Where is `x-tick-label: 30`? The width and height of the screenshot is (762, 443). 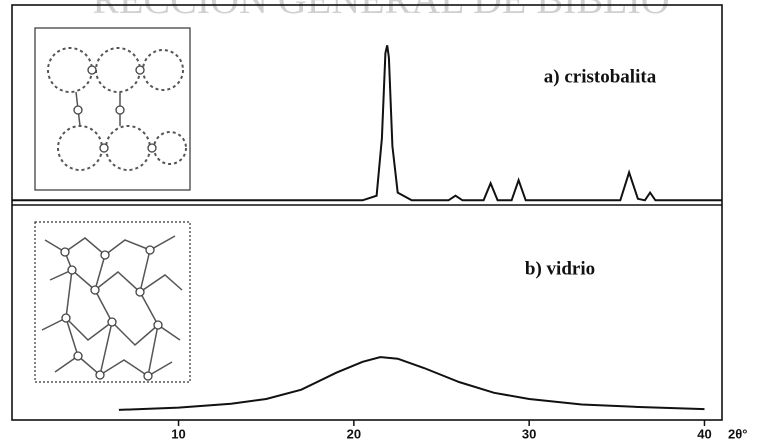 x-tick-label: 30 is located at coordinates (529, 433).